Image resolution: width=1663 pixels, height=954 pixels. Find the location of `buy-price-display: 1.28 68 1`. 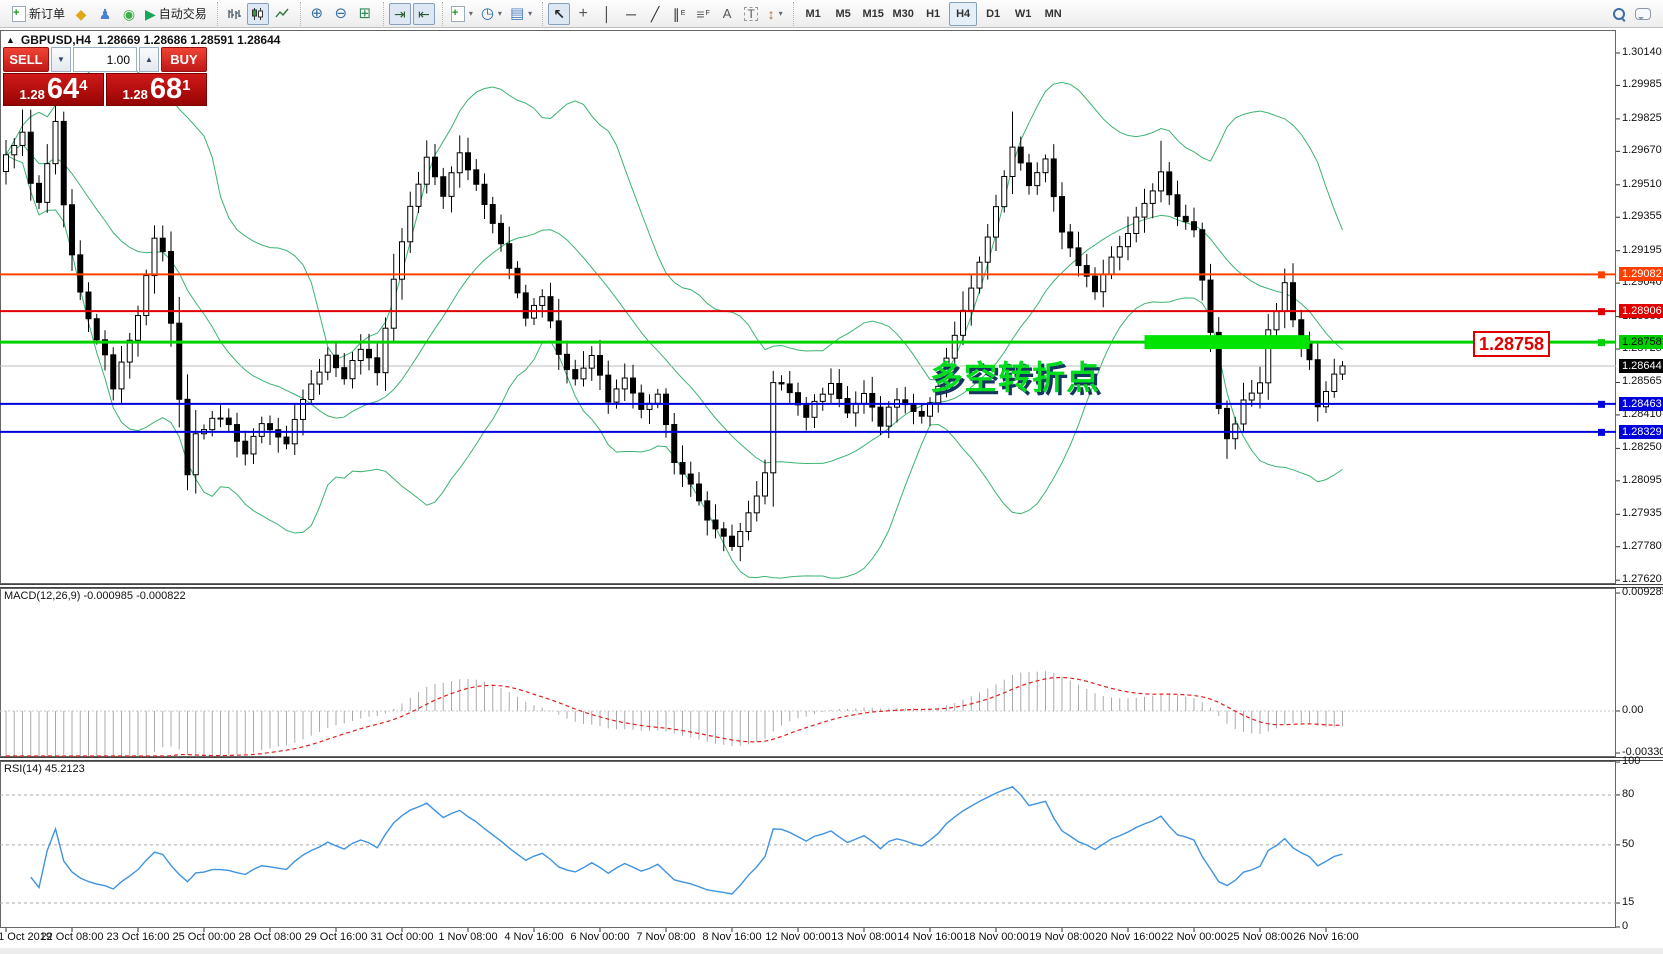

buy-price-display: 1.28 68 1 is located at coordinates (156, 89).